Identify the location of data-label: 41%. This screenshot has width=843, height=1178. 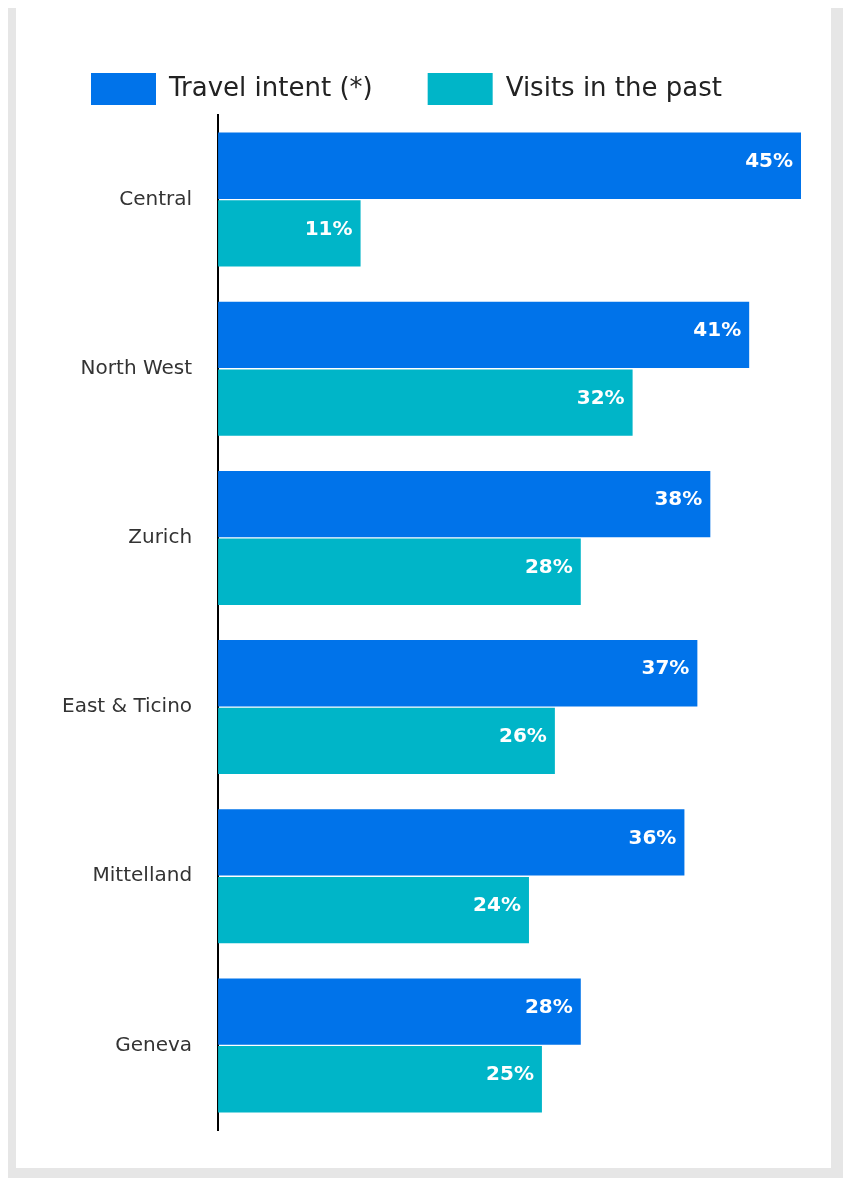
(717, 329).